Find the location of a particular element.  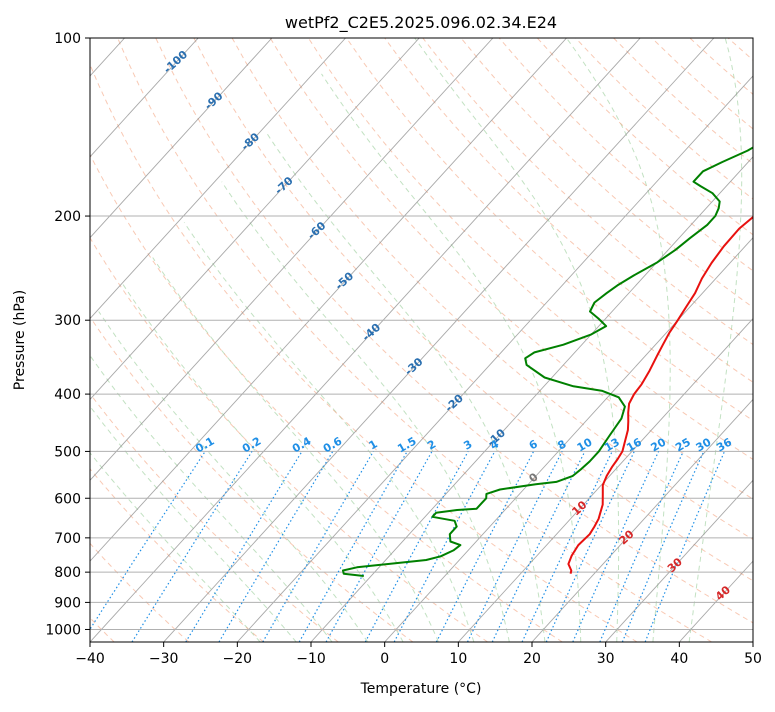

x-tick-label: 10 is located at coordinates (458, 659).